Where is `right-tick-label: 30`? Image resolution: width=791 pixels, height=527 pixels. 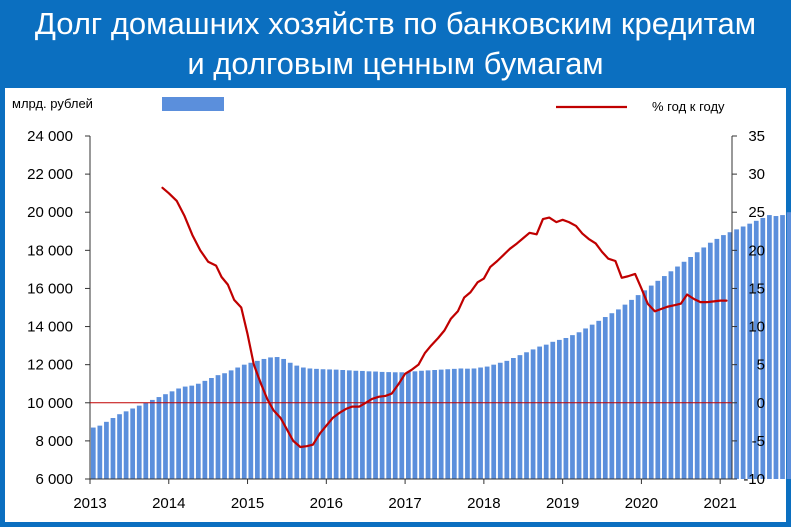 right-tick-label: 30 is located at coordinates (756, 174).